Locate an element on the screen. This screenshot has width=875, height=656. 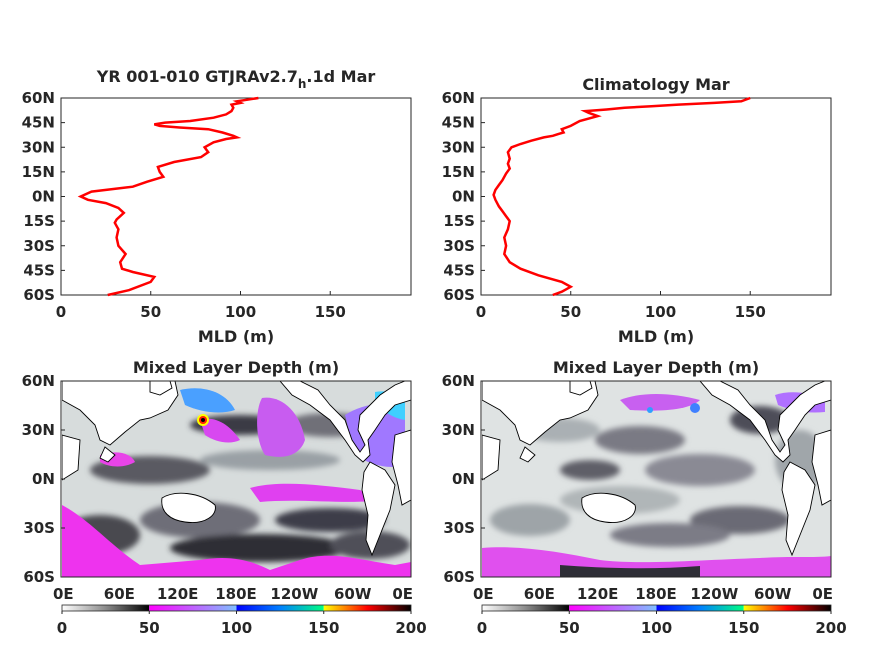
plot-frame-model is located at coordinates (236, 196).